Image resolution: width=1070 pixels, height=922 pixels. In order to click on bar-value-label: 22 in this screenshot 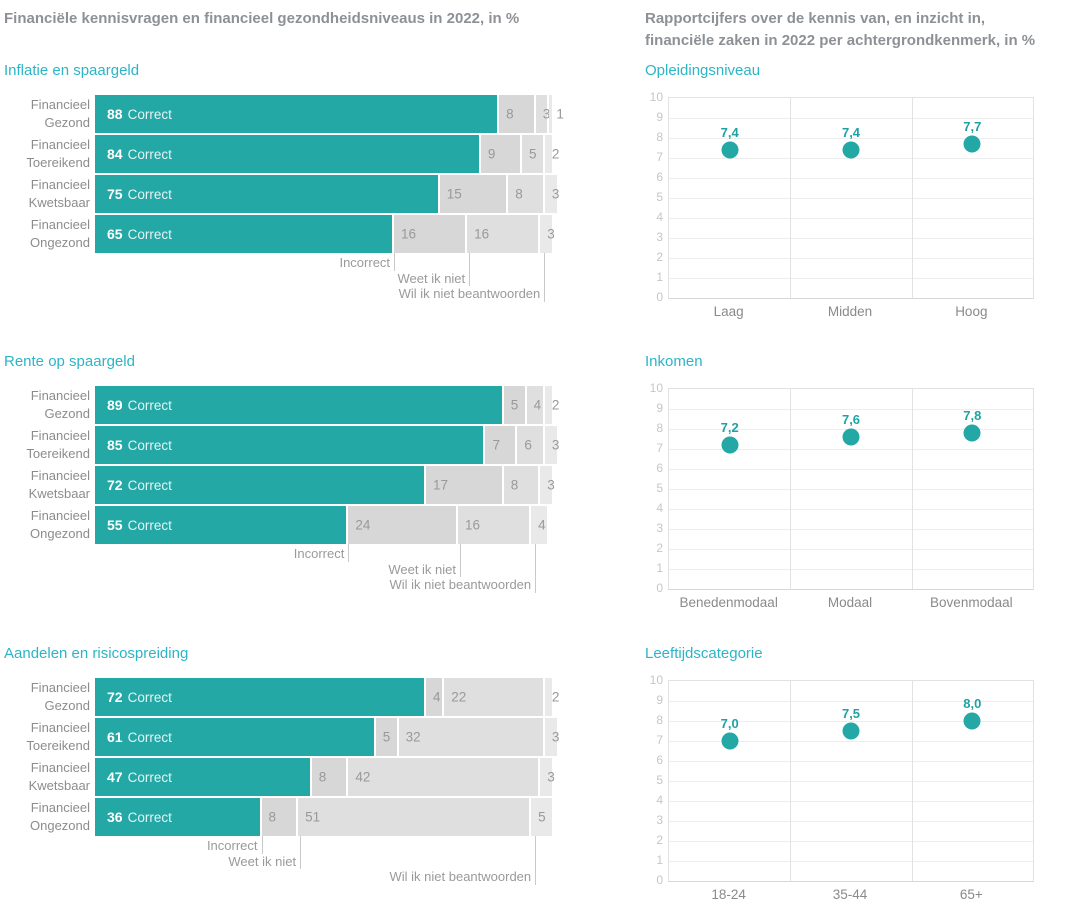, I will do `click(459, 697)`.